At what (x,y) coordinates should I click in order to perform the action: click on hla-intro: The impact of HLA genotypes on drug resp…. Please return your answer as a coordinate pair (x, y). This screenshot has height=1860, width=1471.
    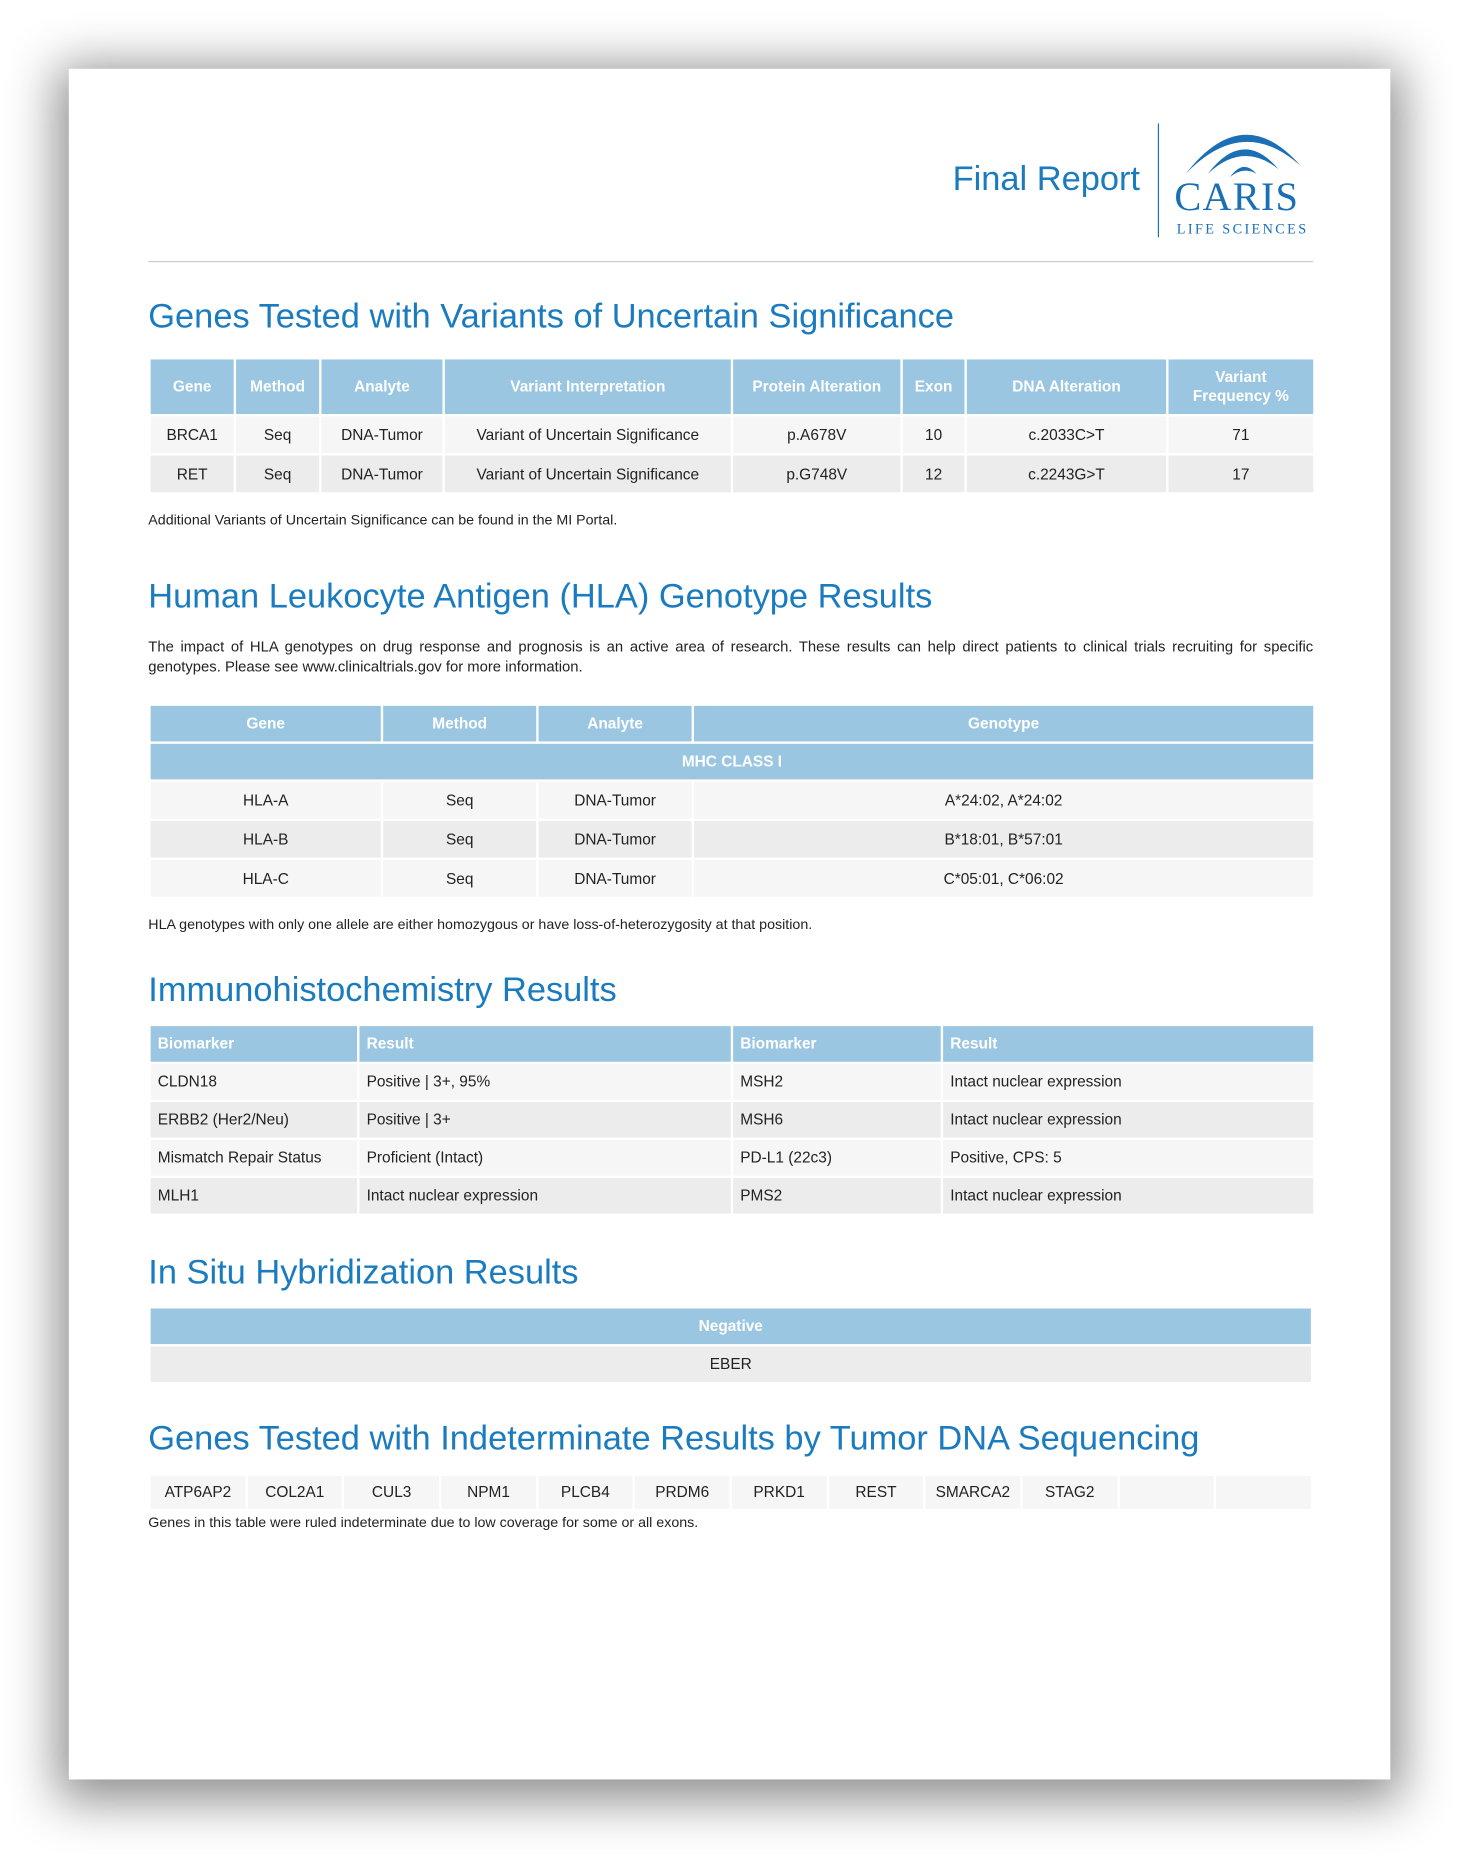
    Looking at the image, I should click on (731, 657).